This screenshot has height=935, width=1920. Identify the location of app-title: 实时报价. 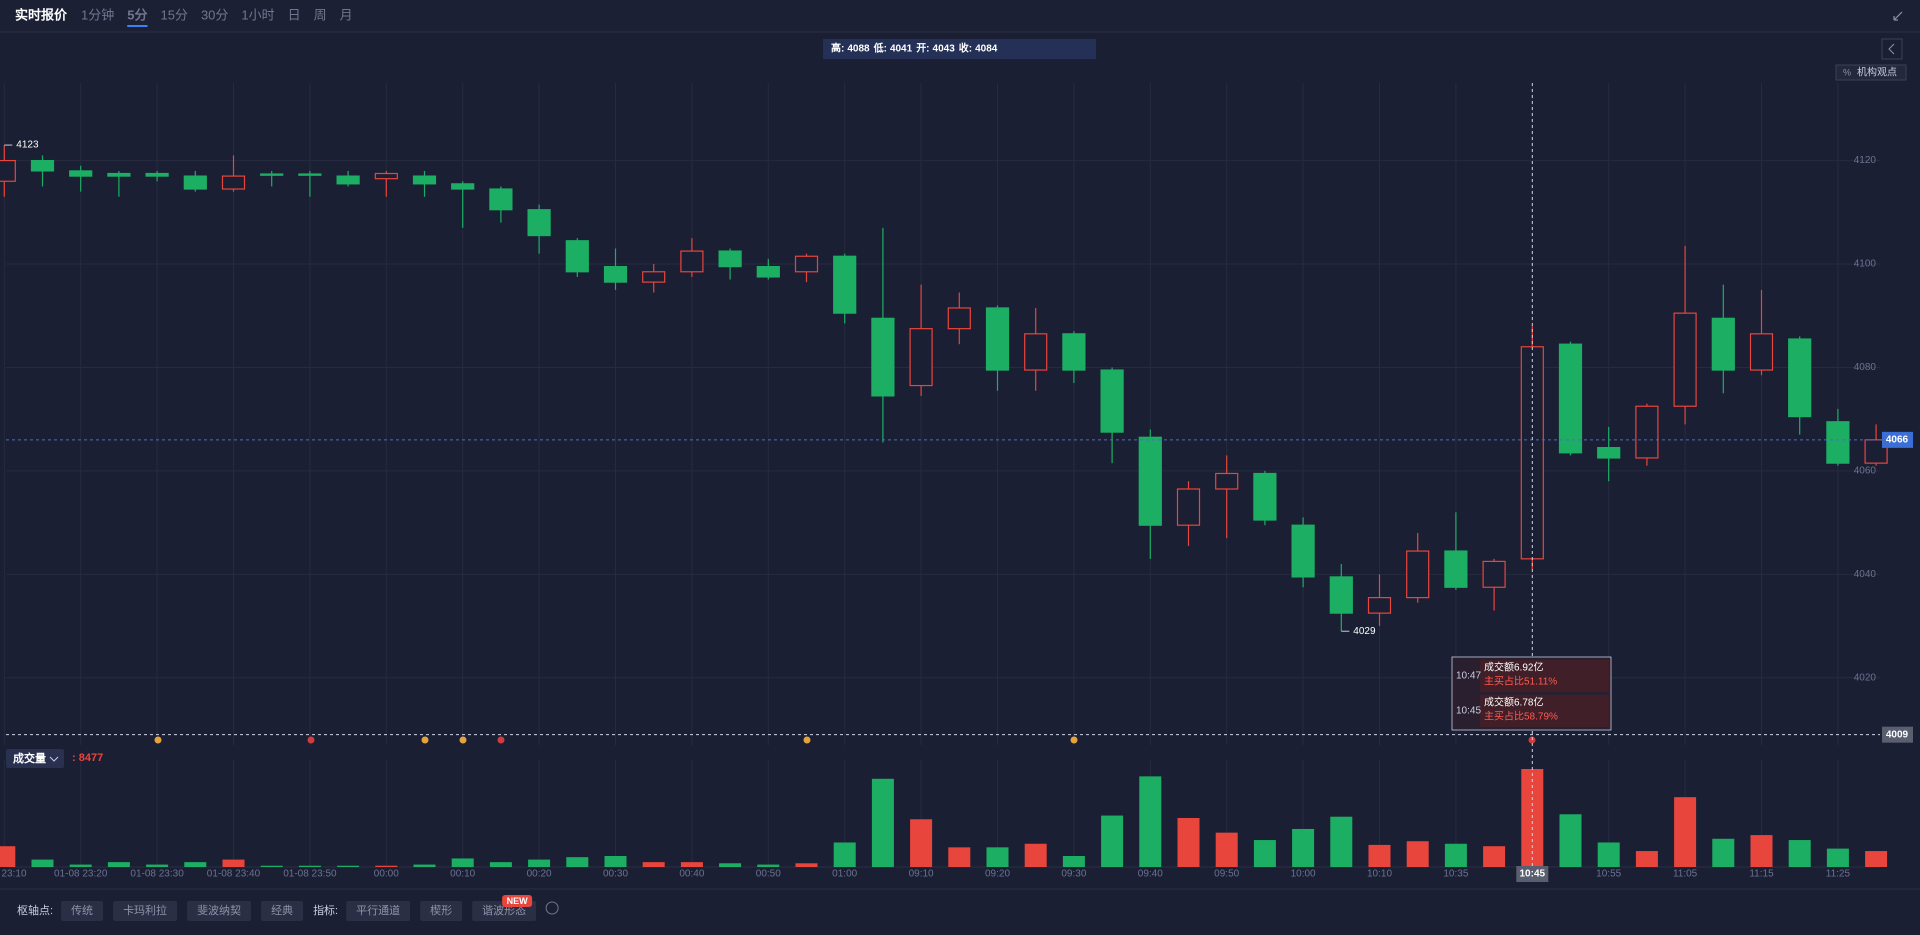
(41, 14).